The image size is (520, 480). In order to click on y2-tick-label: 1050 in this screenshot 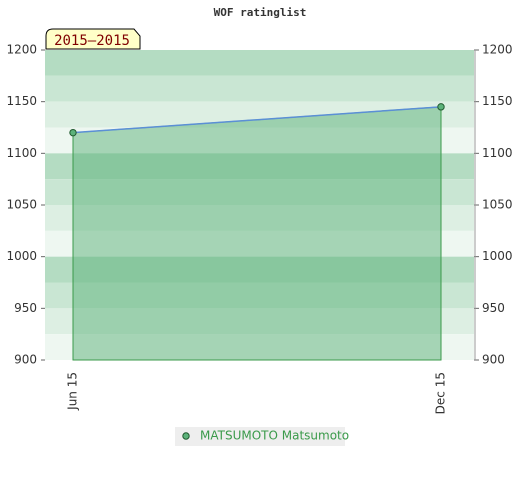, I will do `click(497, 205)`.